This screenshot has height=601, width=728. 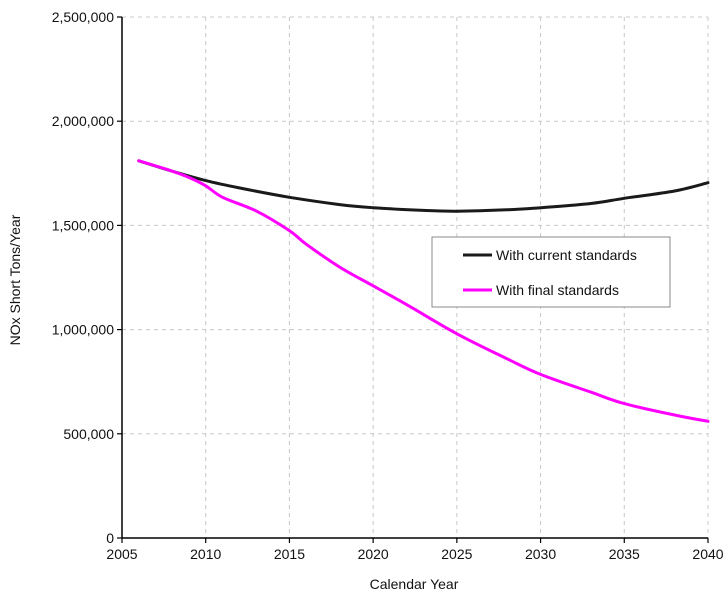 I want to click on y-tick-label: 2,500,000, so click(x=83, y=17).